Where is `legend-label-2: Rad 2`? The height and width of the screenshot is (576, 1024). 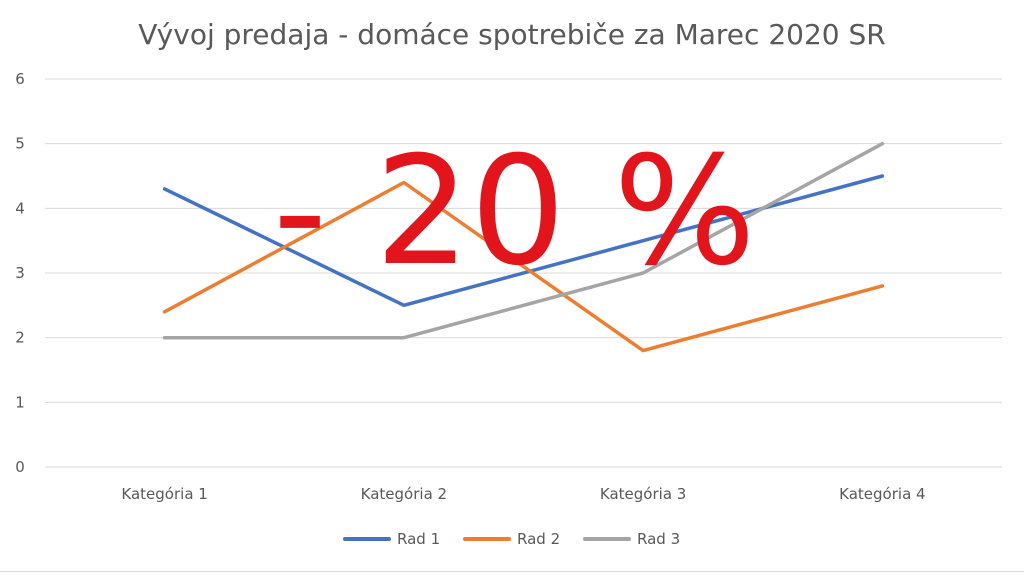
legend-label-2: Rad 2 is located at coordinates (538, 539).